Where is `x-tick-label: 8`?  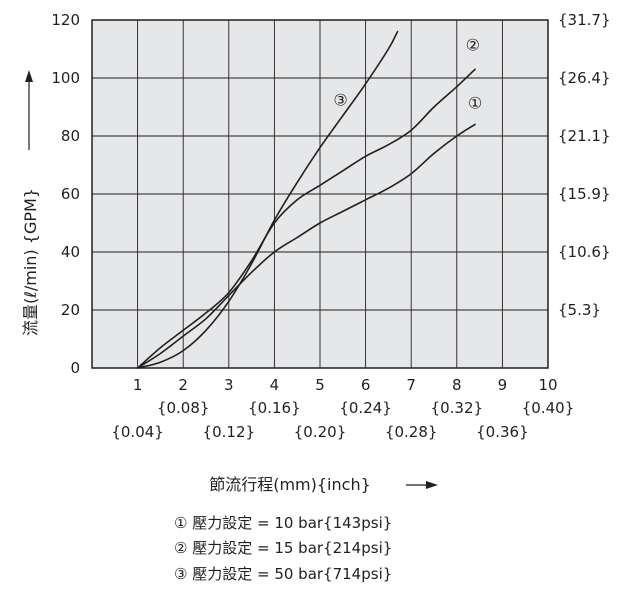 x-tick-label: 8 is located at coordinates (457, 385).